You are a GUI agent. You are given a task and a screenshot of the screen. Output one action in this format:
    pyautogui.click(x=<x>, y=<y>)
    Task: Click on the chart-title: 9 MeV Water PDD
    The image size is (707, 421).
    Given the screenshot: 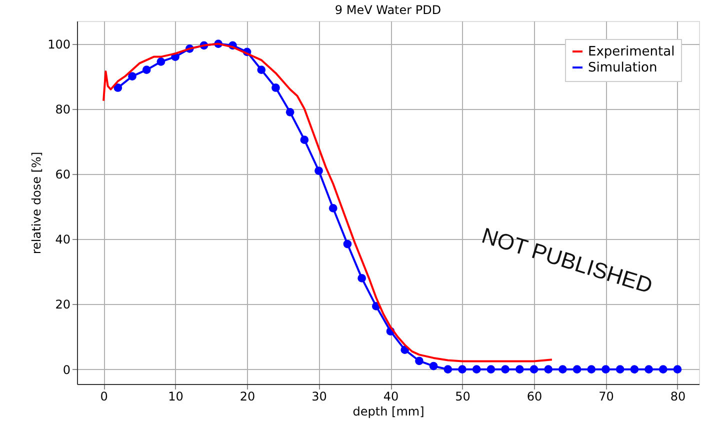 What is the action you would take?
    pyautogui.click(x=388, y=10)
    